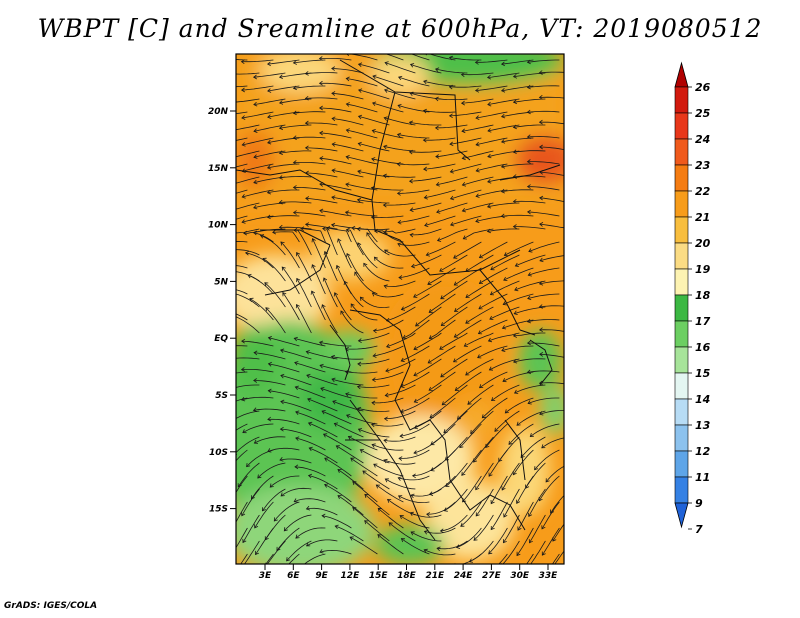  What do you see at coordinates (407, 576) in the screenshot?
I see `lon-tick-label: 18E` at bounding box center [407, 576].